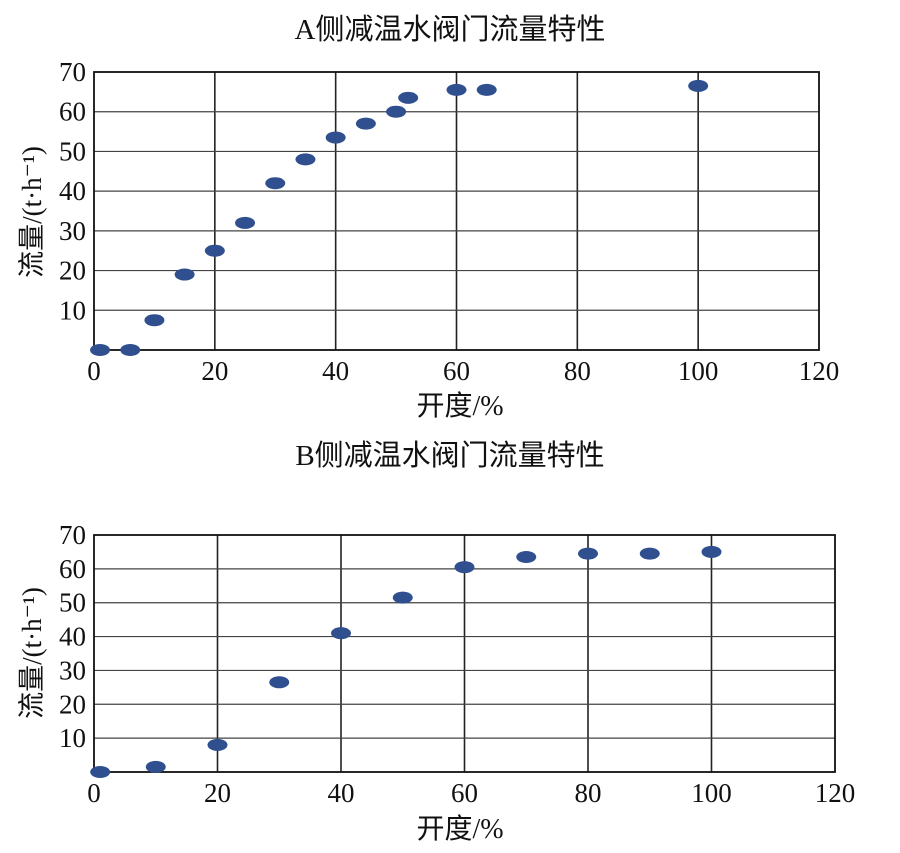  I want to click on chart-a-xlabel: 开度/%, so click(460, 406).